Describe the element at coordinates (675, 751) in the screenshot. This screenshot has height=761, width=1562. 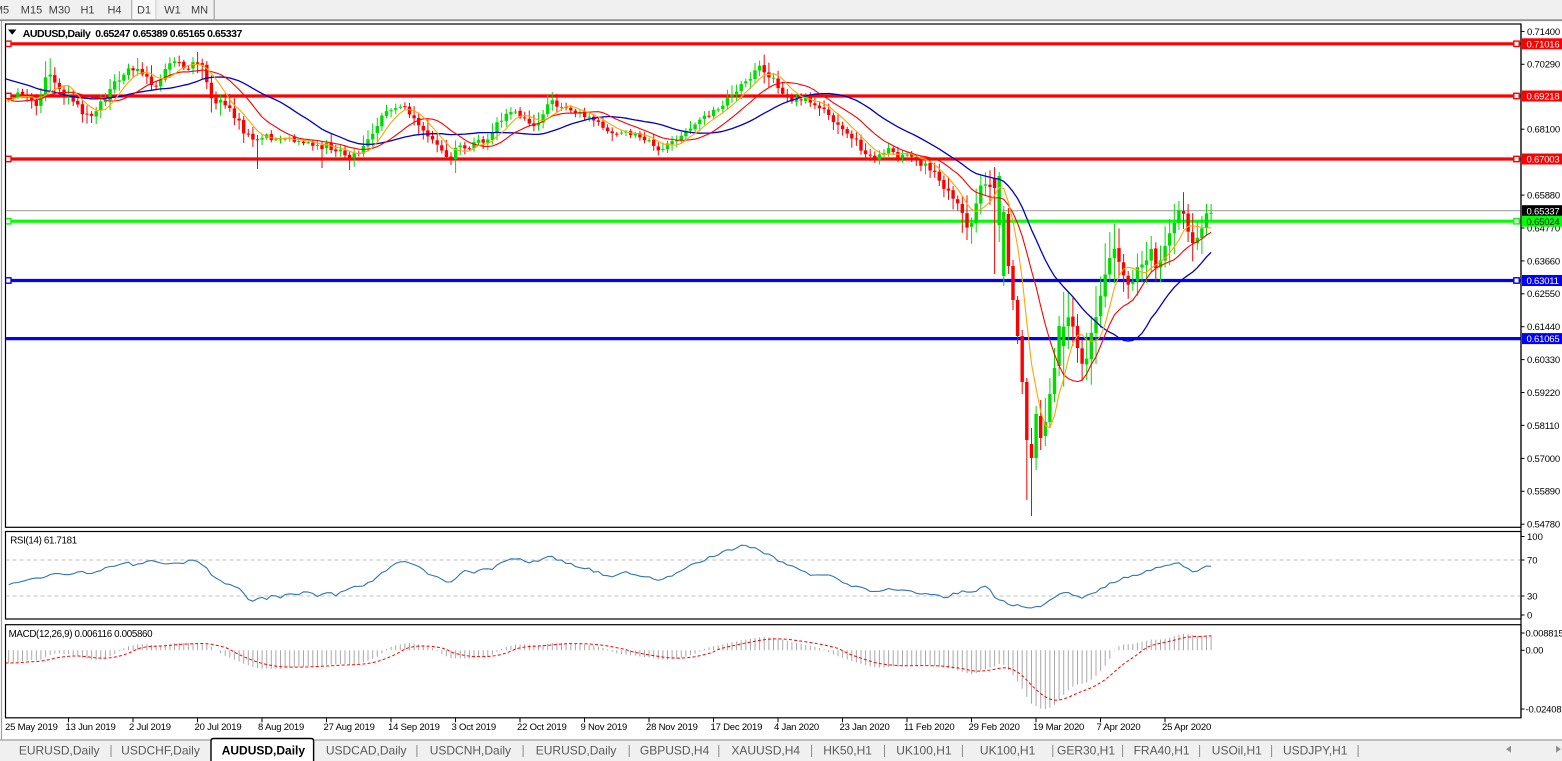
I see `svg-text: GBPUSD,H4` at that location.